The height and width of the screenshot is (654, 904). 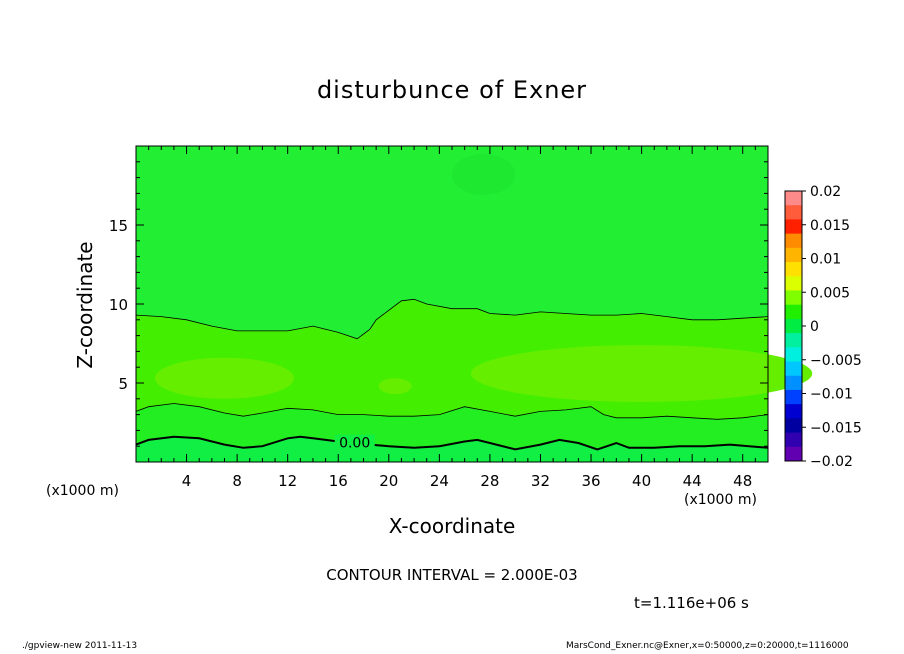 What do you see at coordinates (439, 481) in the screenshot?
I see `x-tick-label: 24` at bounding box center [439, 481].